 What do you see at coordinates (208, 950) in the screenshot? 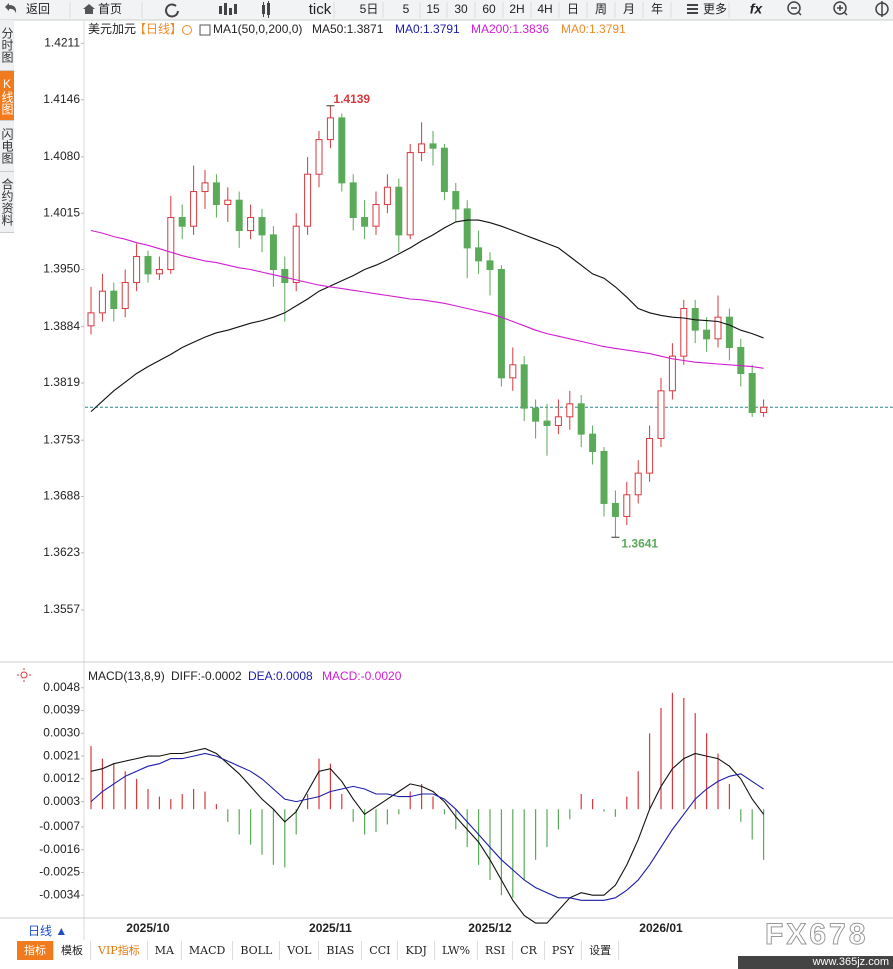
I see `indicator-tab: MACD` at bounding box center [208, 950].